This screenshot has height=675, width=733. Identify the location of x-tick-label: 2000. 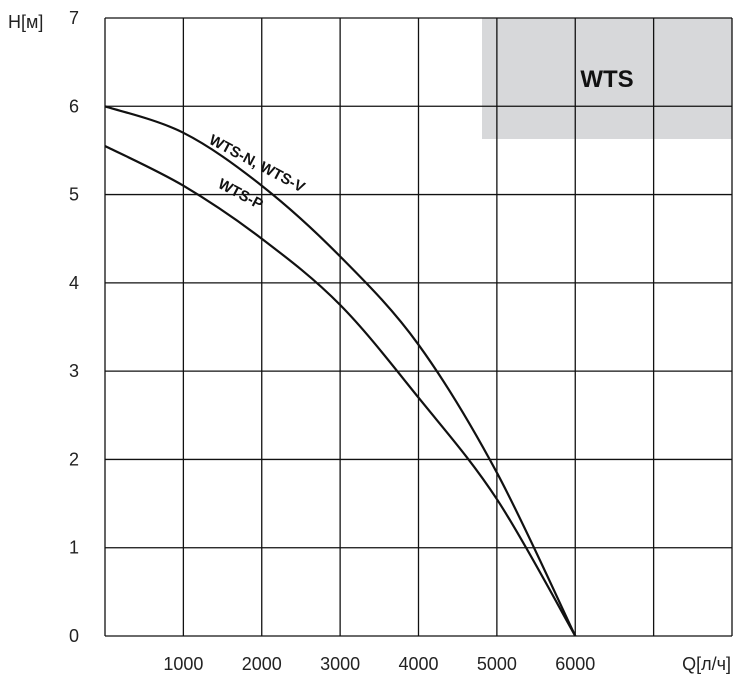
(262, 664).